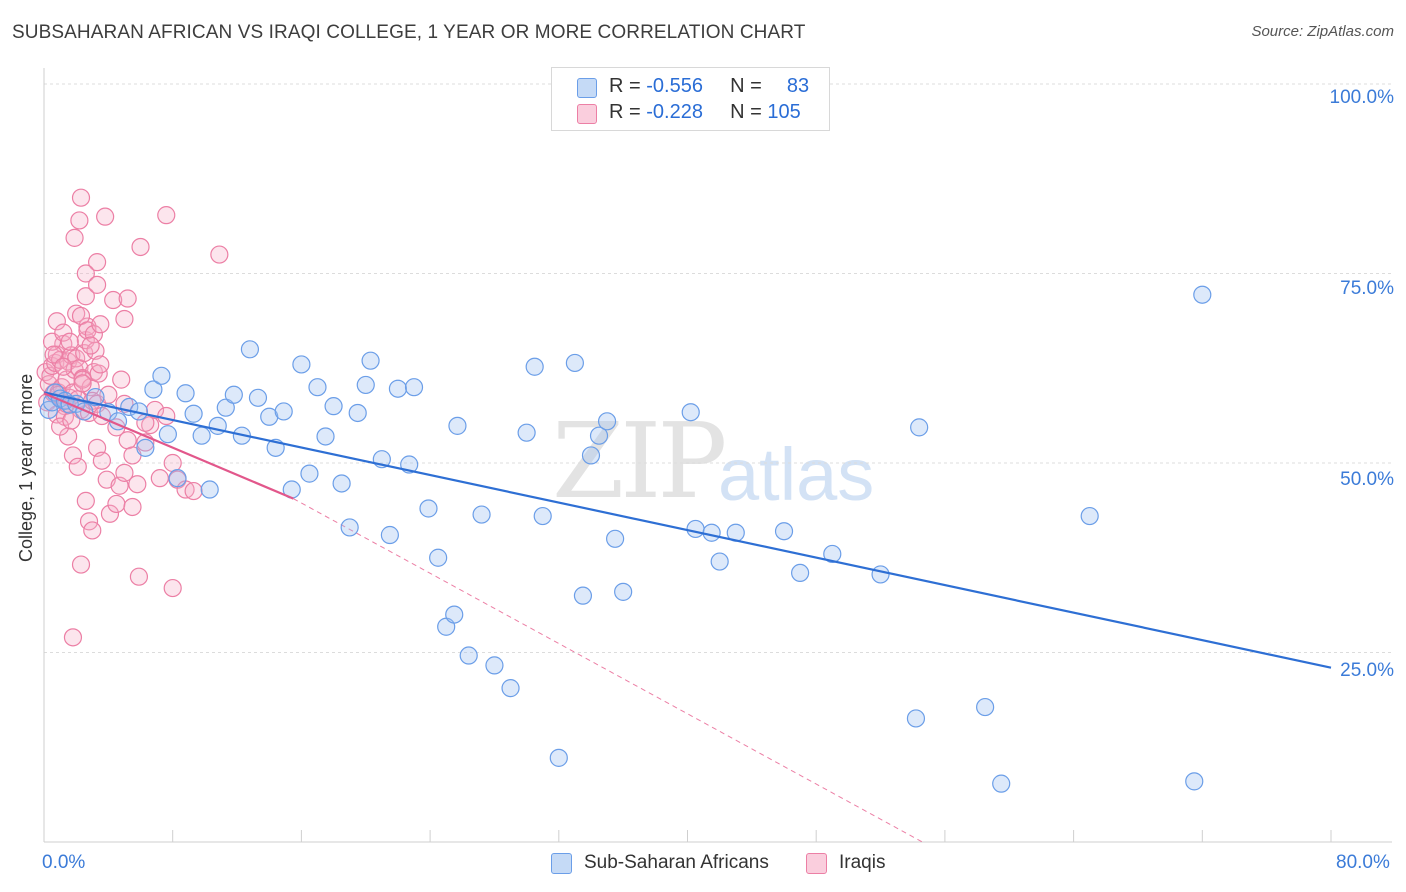 Image resolution: width=1406 pixels, height=892 pixels. Describe the element at coordinates (1367, 479) in the screenshot. I see `y-tick-50: 50.0%` at that location.